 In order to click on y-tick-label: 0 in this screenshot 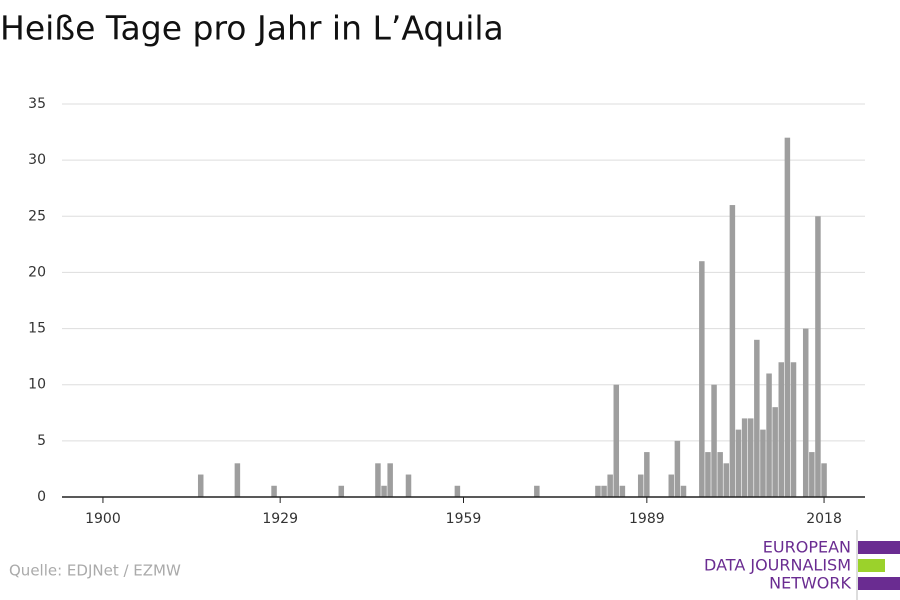, I will do `click(41, 497)`.